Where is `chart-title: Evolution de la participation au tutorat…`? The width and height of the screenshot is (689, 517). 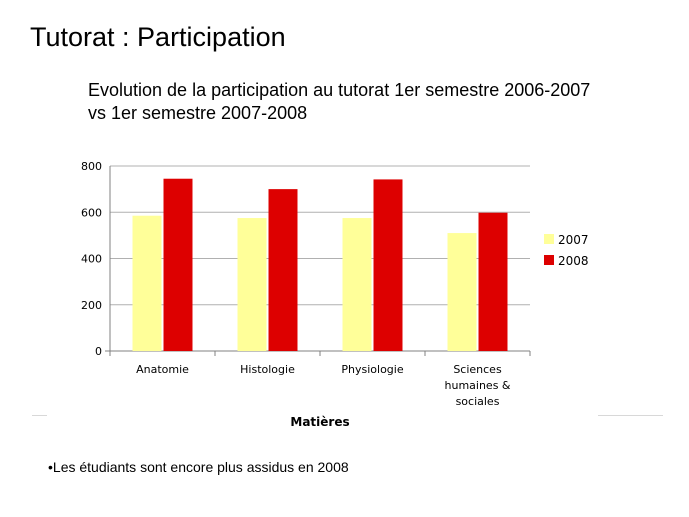
chart-title: Evolution de la participation au tutorat… is located at coordinates (339, 102).